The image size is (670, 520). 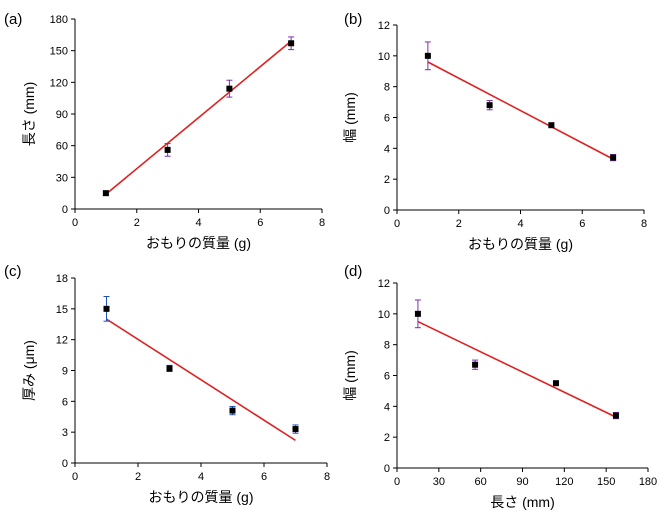 I want to click on x-axis-label: 長さ (mm), so click(x=522, y=502).